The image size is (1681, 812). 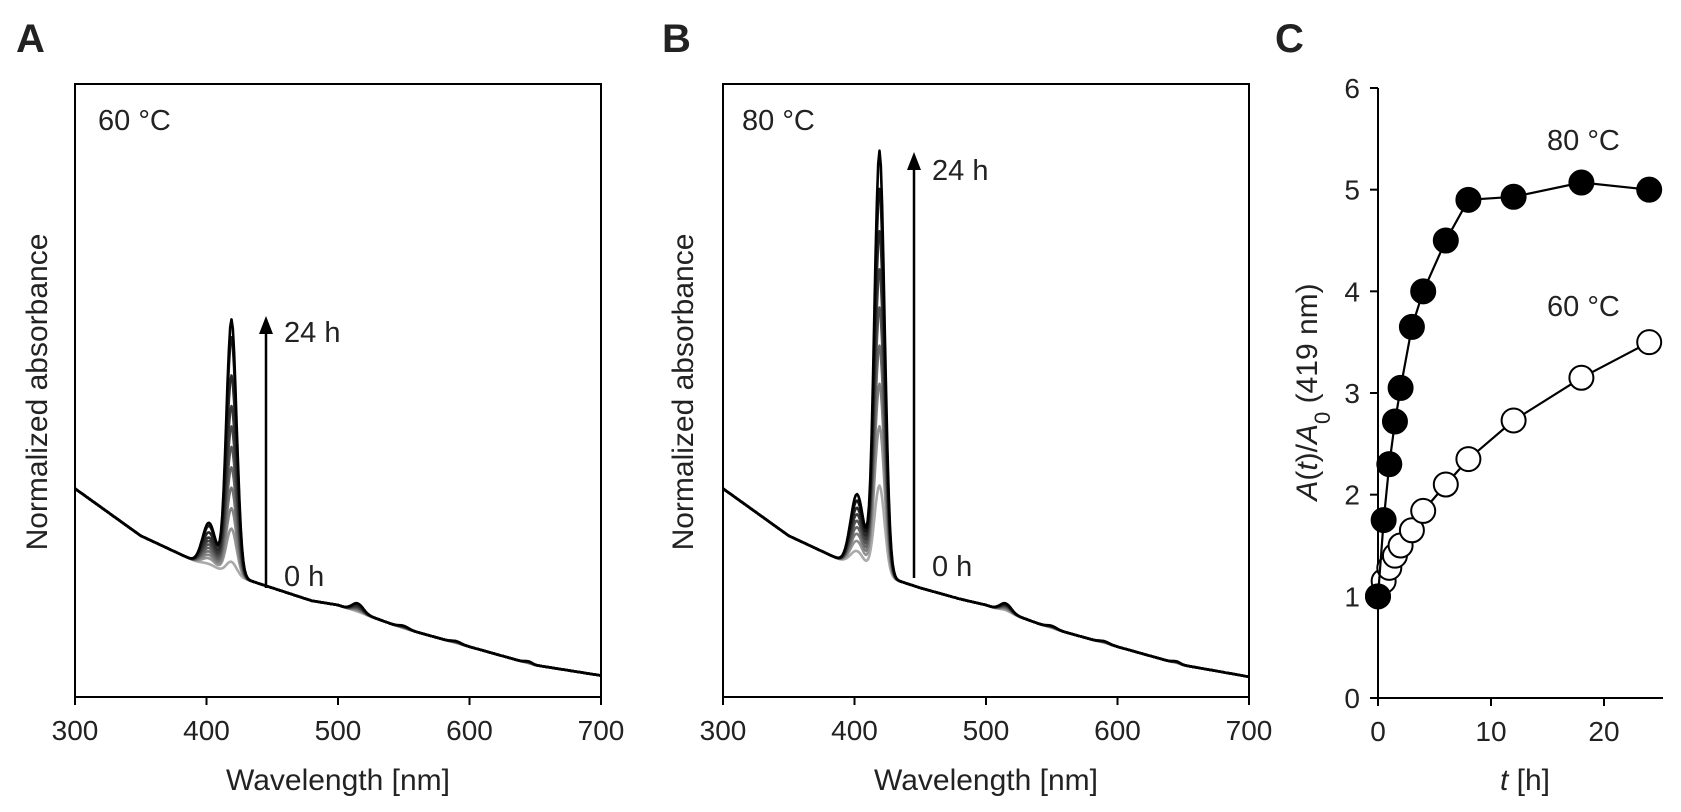 What do you see at coordinates (338, 730) in the screenshot?
I see `panel-a-x-tick-label: 500` at bounding box center [338, 730].